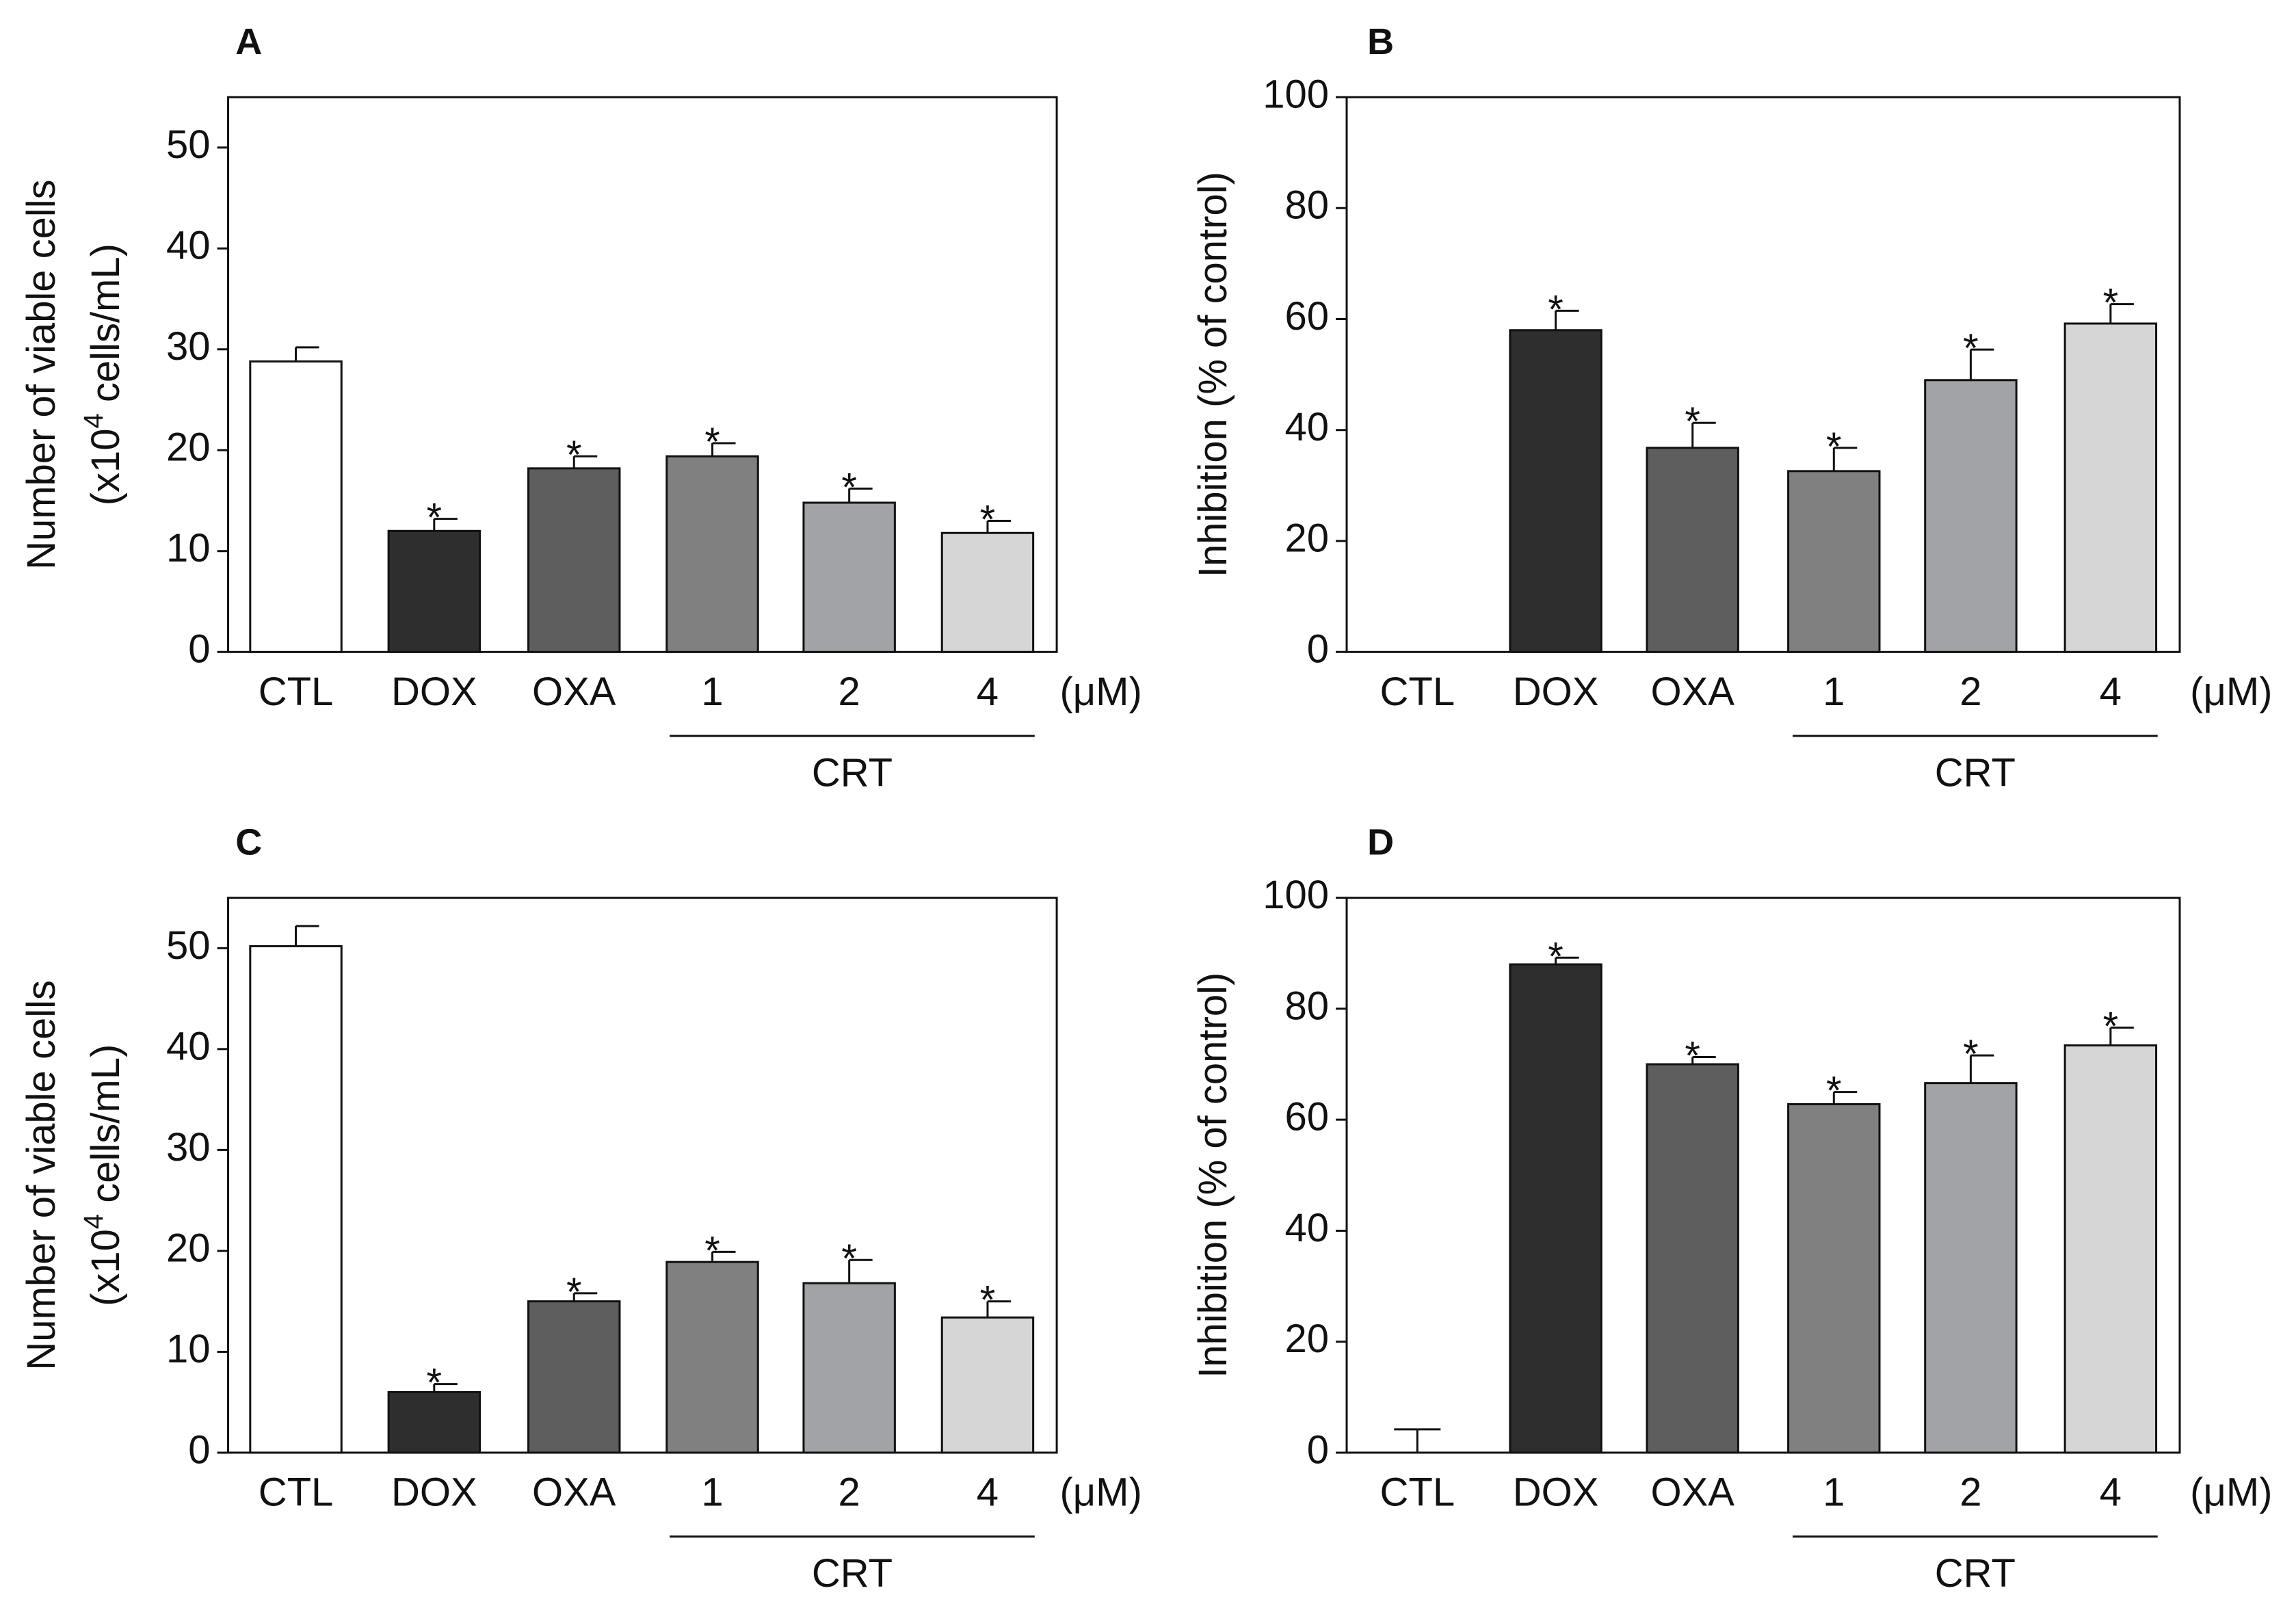  I want to click on category-label: OXA, so click(574, 1492).